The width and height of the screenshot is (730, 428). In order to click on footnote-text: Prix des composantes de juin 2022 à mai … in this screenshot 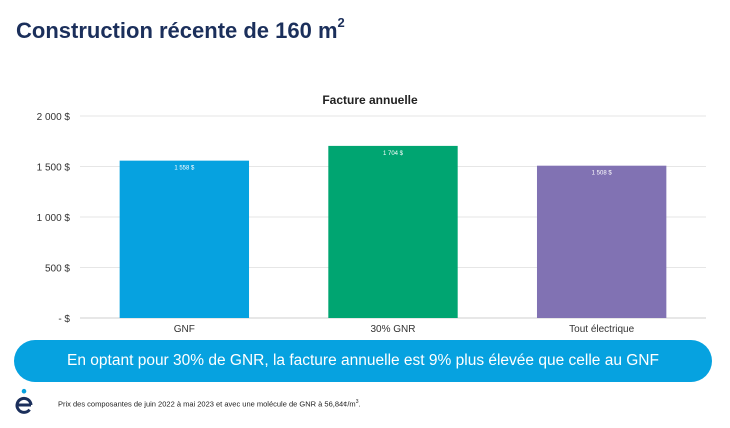, I will do `click(207, 404)`.